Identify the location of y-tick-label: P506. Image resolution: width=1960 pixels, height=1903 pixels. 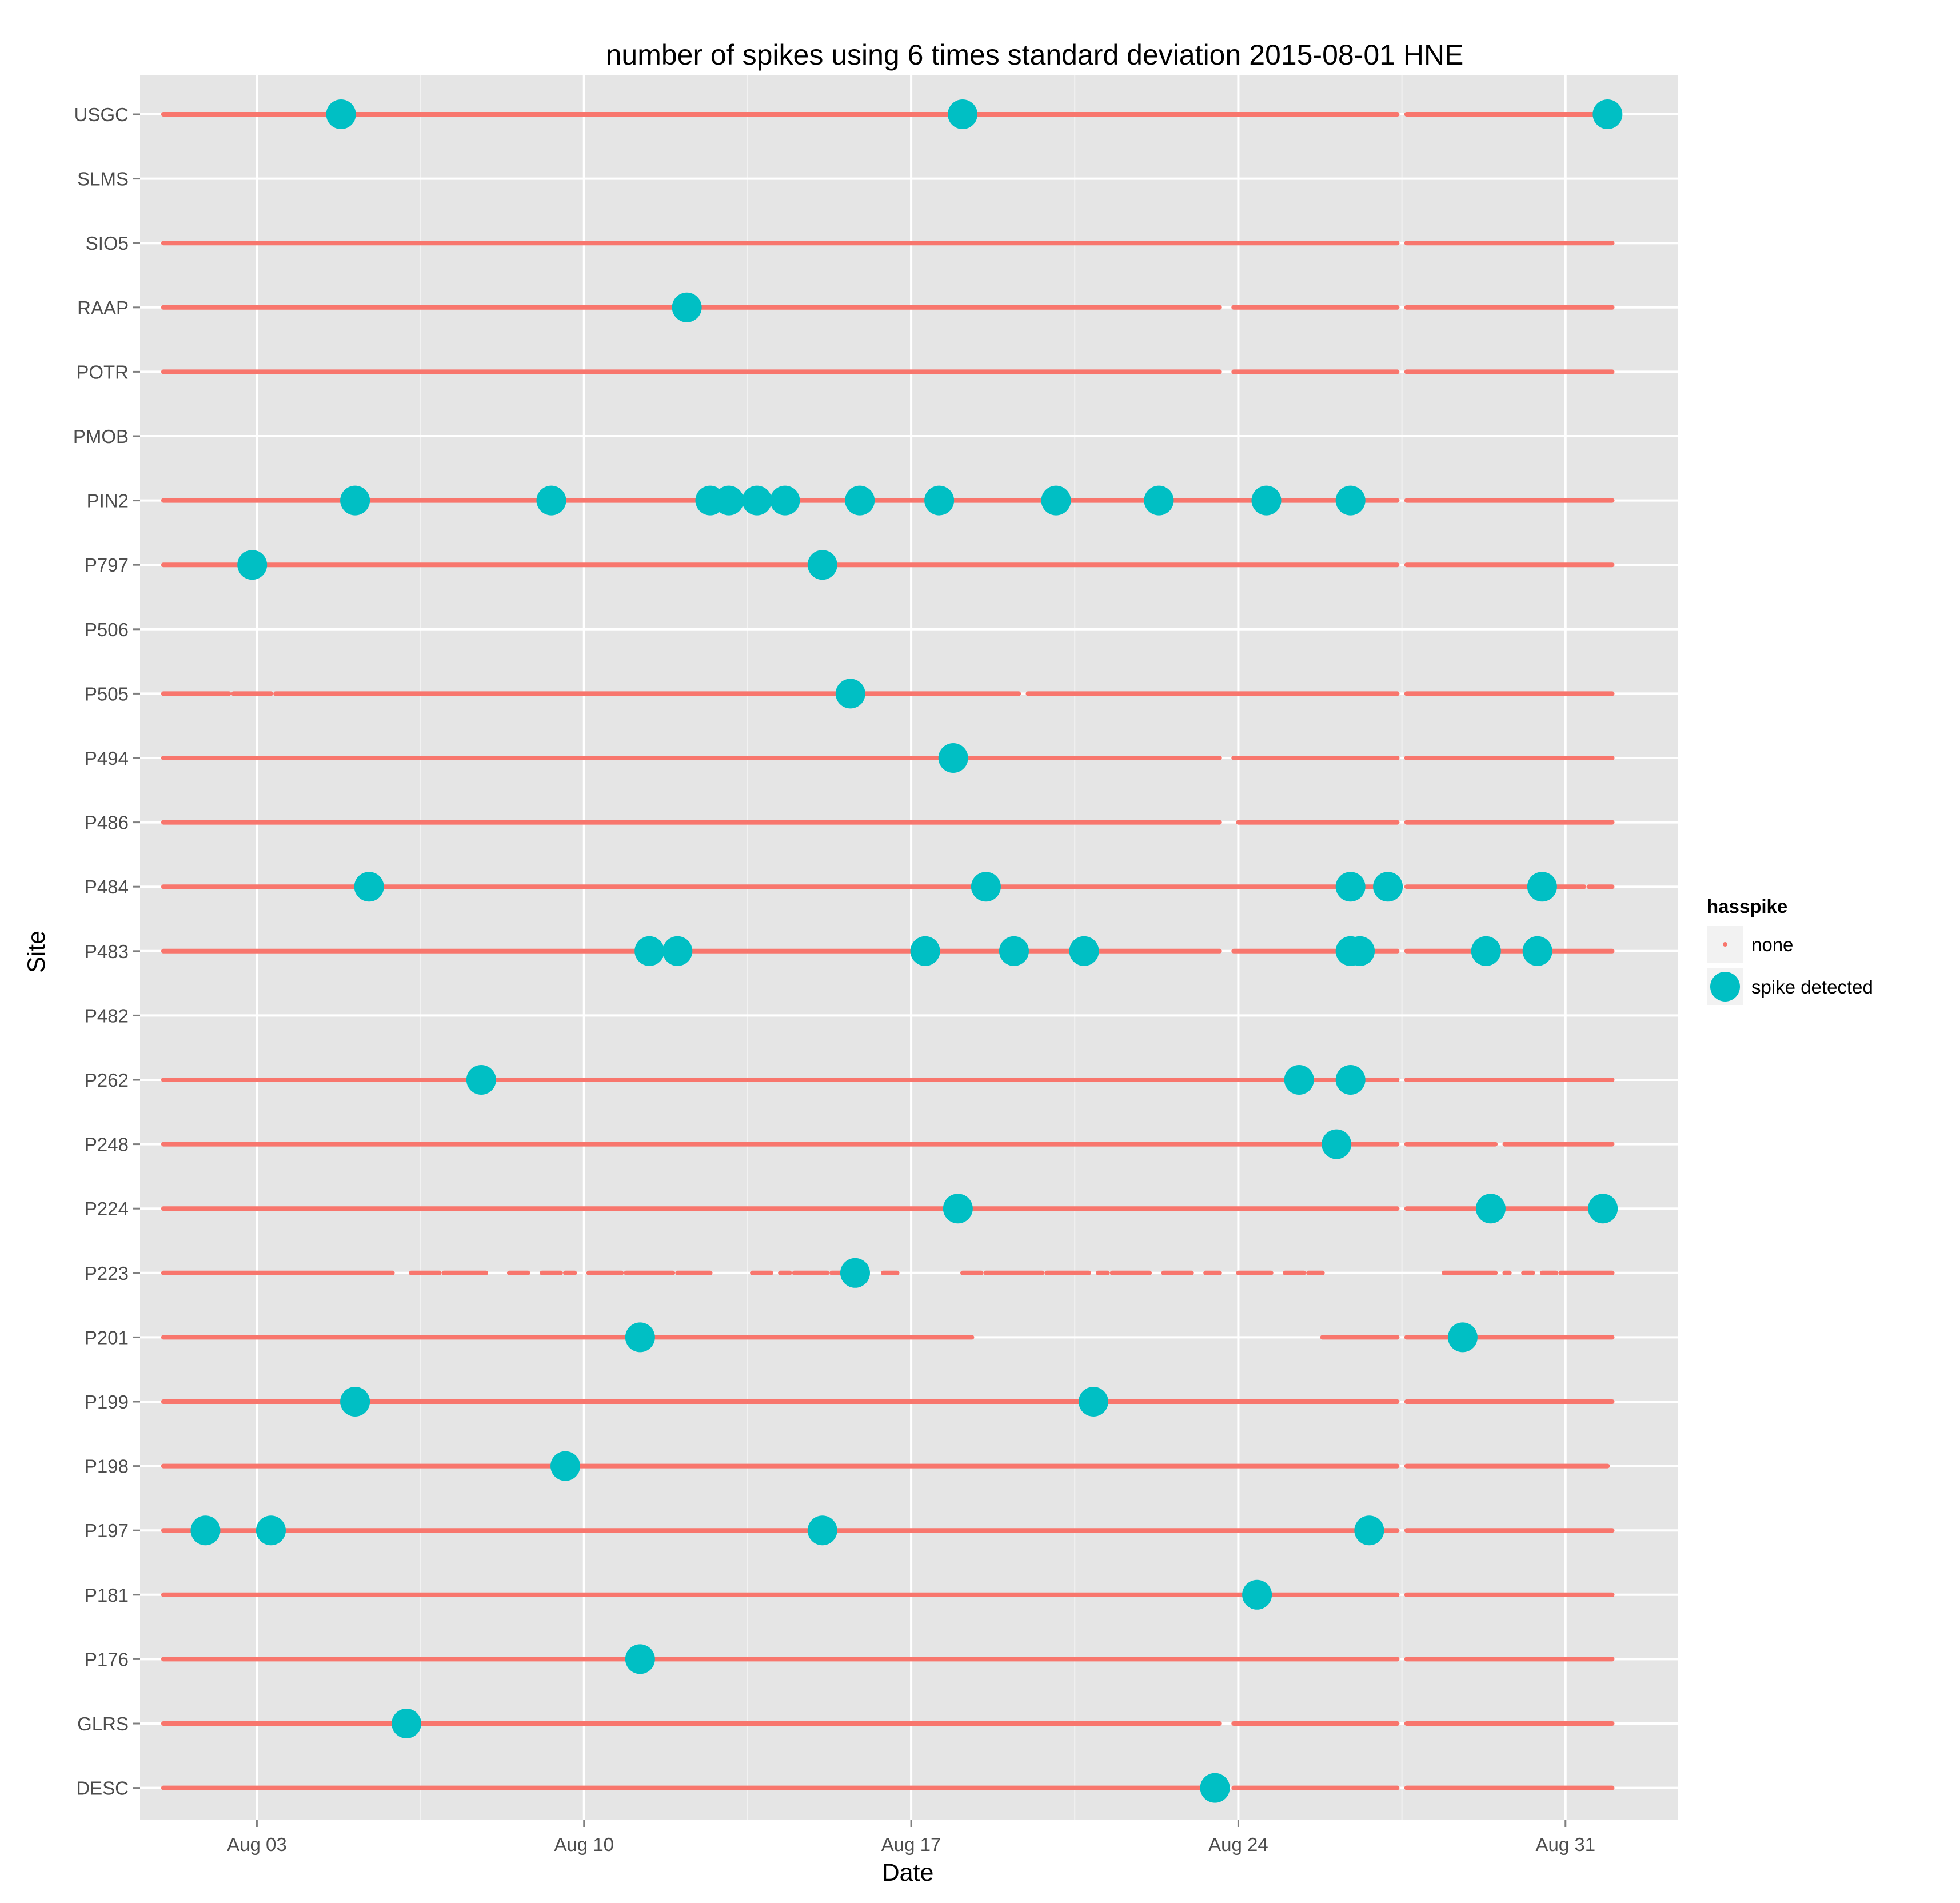
(107, 630).